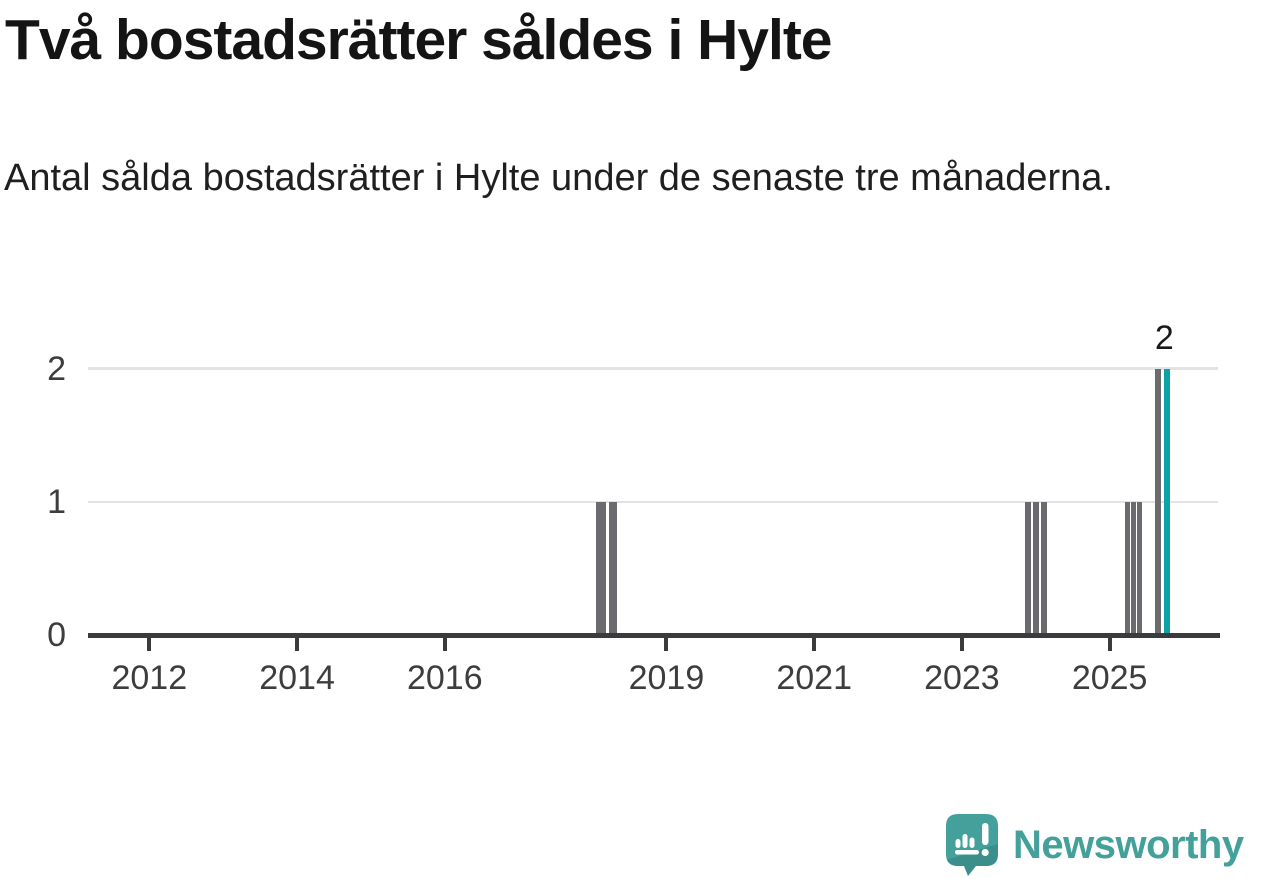 The image size is (1262, 879). What do you see at coordinates (56, 501) in the screenshot?
I see `y-tick-label: 1` at bounding box center [56, 501].